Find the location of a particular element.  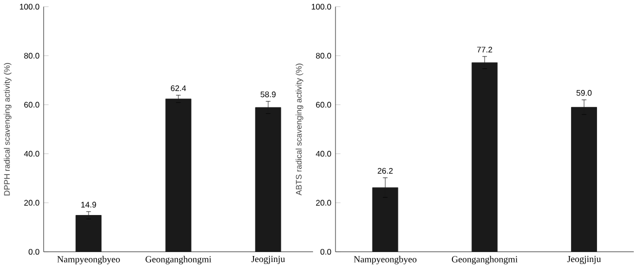

data-label: 26.2 is located at coordinates (385, 171).